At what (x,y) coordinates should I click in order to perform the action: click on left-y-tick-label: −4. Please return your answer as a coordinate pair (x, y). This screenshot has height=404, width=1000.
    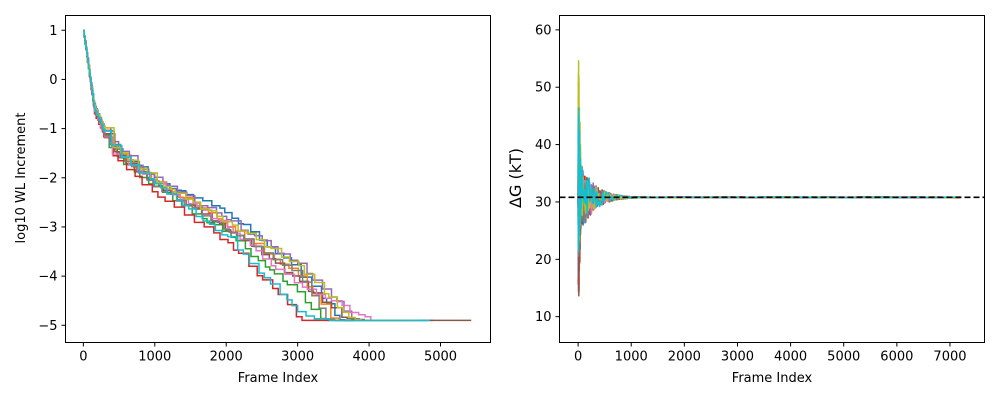
    Looking at the image, I should click on (47, 277).